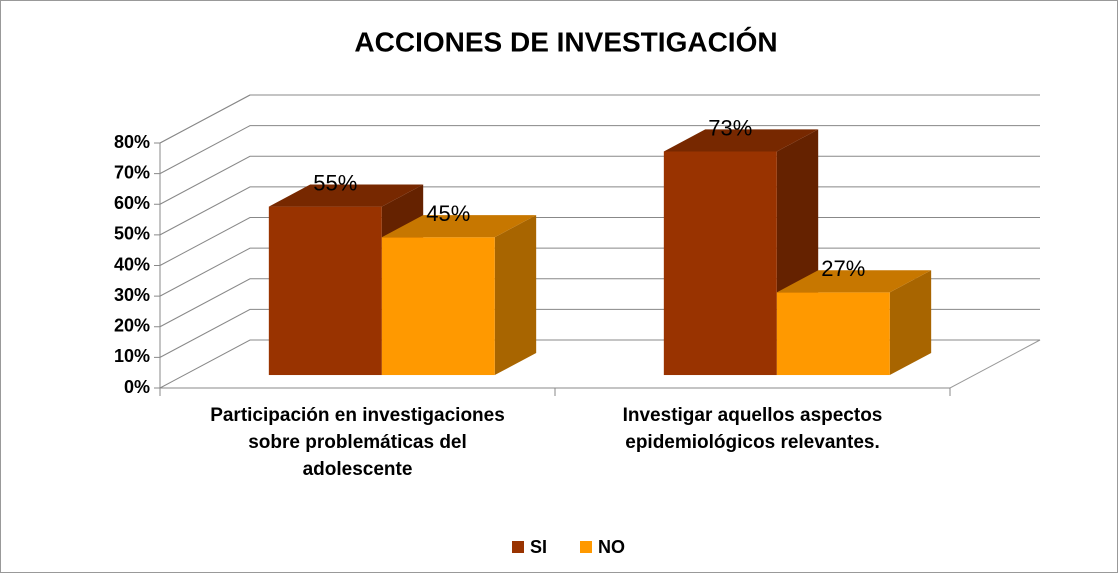 The image size is (1118, 573). What do you see at coordinates (843, 268) in the screenshot?
I see `data-label: 27%` at bounding box center [843, 268].